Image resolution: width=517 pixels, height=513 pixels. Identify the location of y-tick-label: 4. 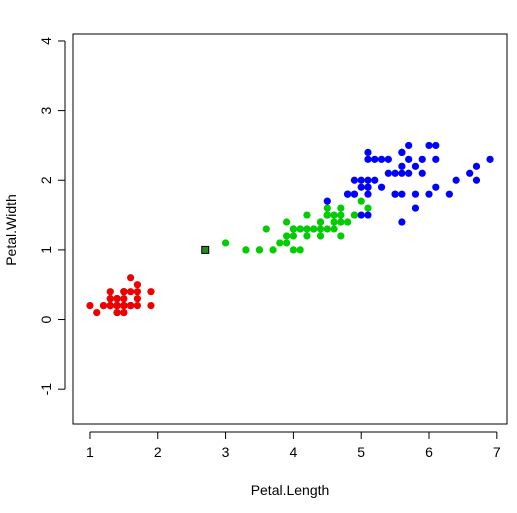
(46, 41).